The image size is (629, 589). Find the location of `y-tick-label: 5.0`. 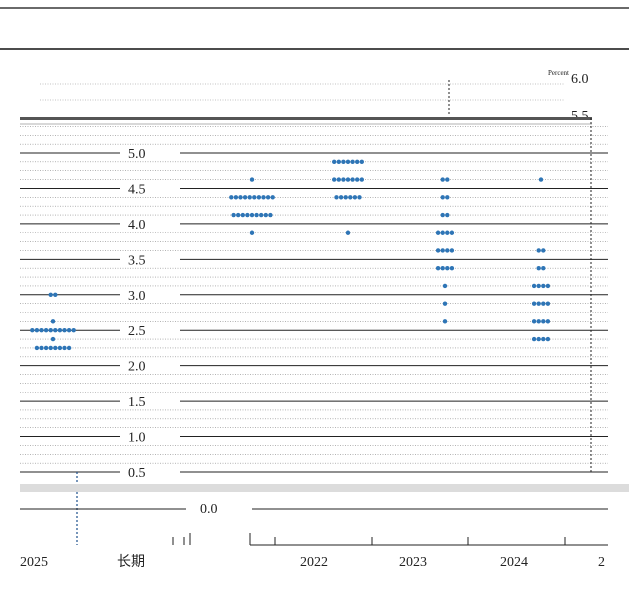

y-tick-label: 5.0 is located at coordinates (137, 154).